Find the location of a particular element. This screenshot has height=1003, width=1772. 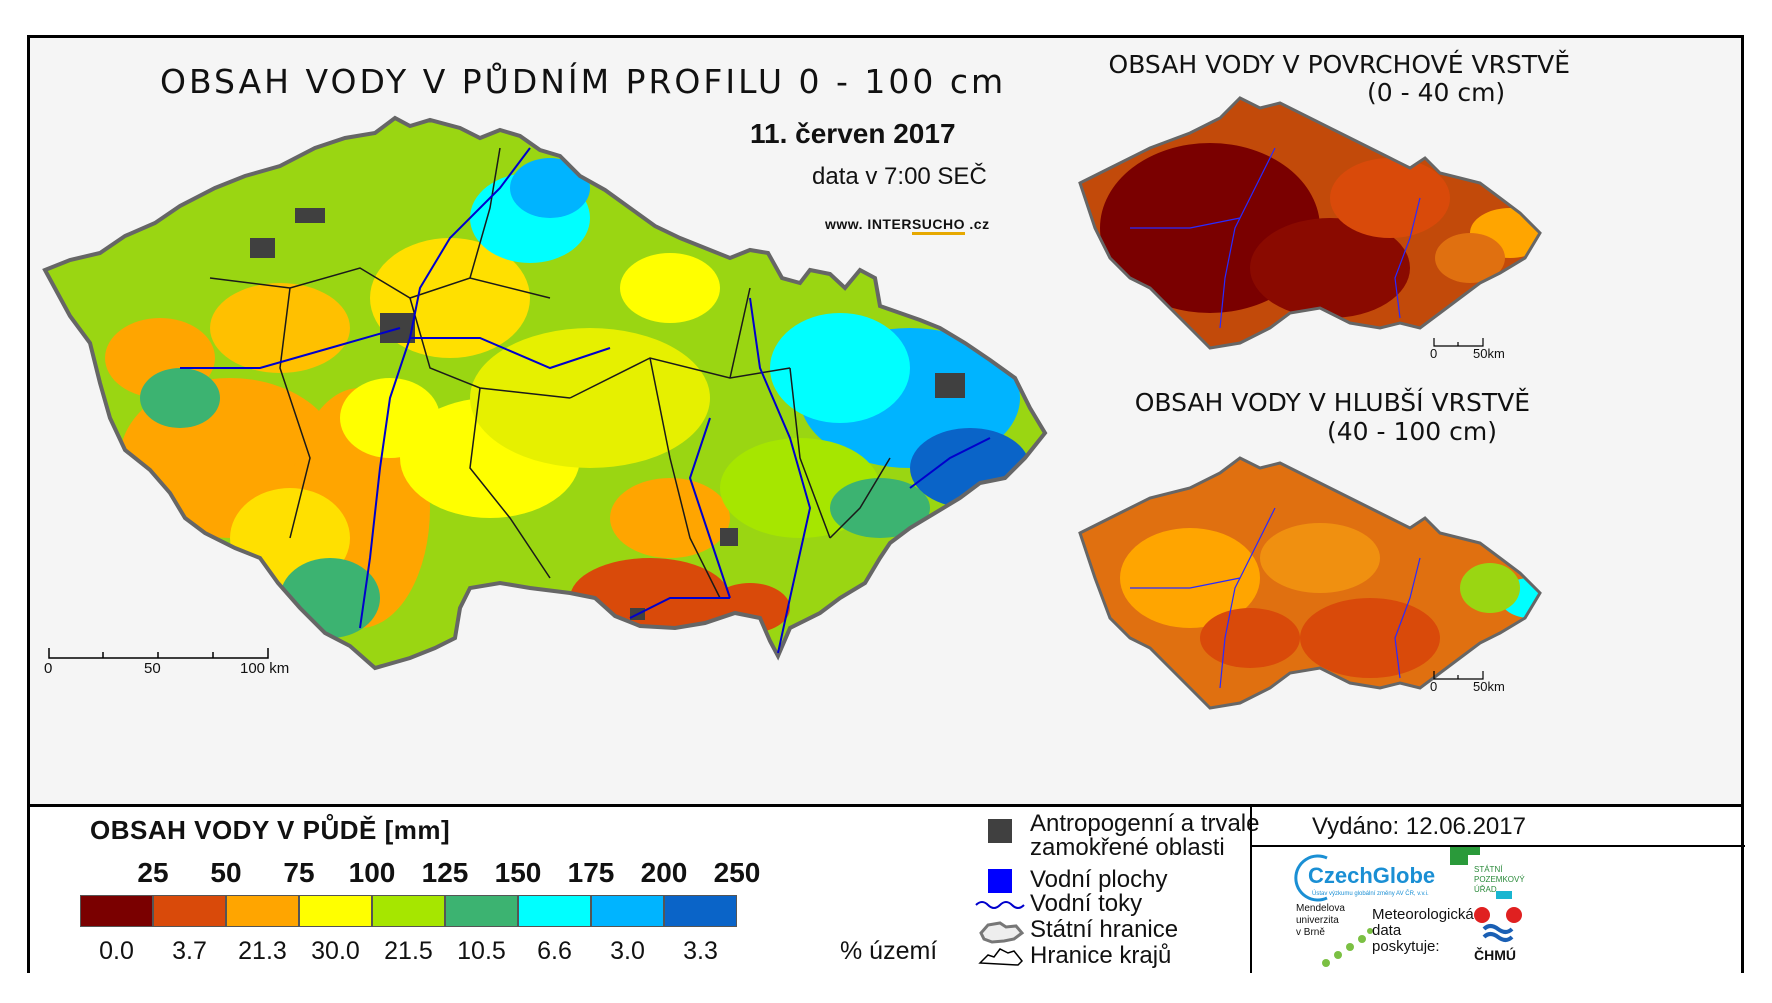

main-scale-bar is located at coordinates (158, 653).